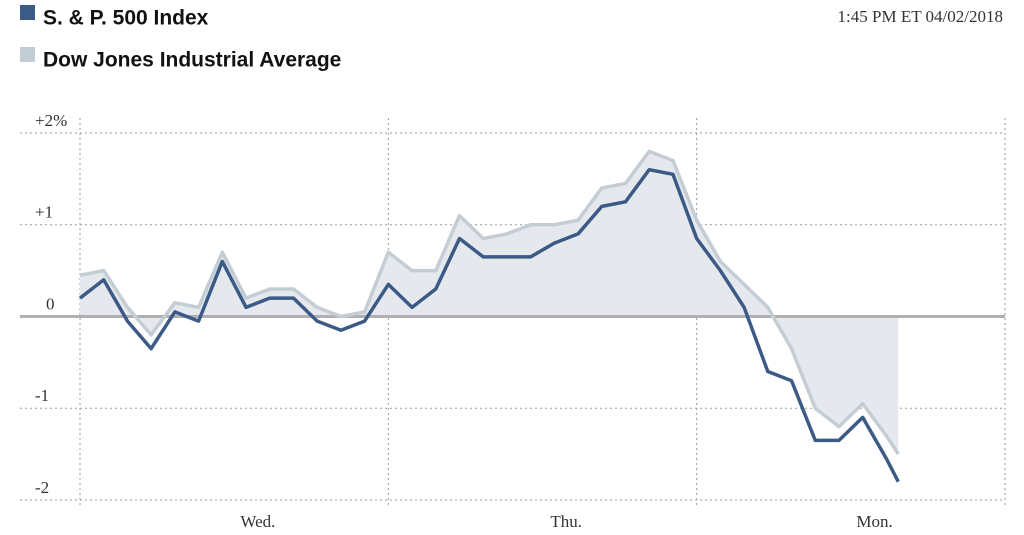 This screenshot has width=1024, height=535. I want to click on x-tick-label: Mon., so click(874, 521).